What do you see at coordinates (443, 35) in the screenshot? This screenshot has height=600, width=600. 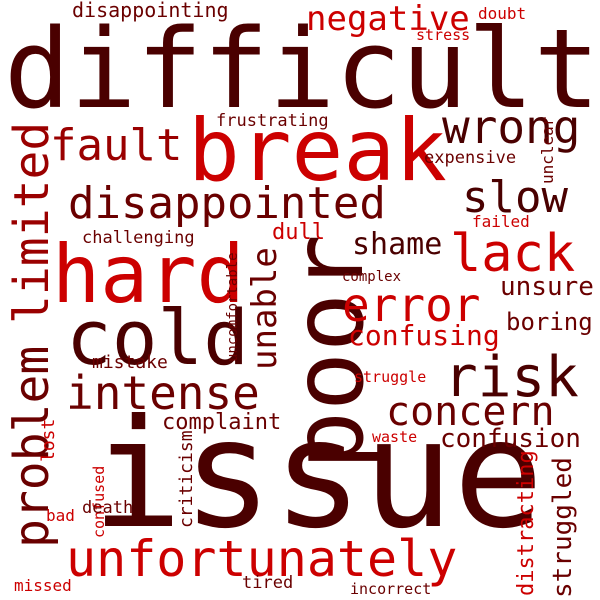 I see `word-stress: stress` at bounding box center [443, 35].